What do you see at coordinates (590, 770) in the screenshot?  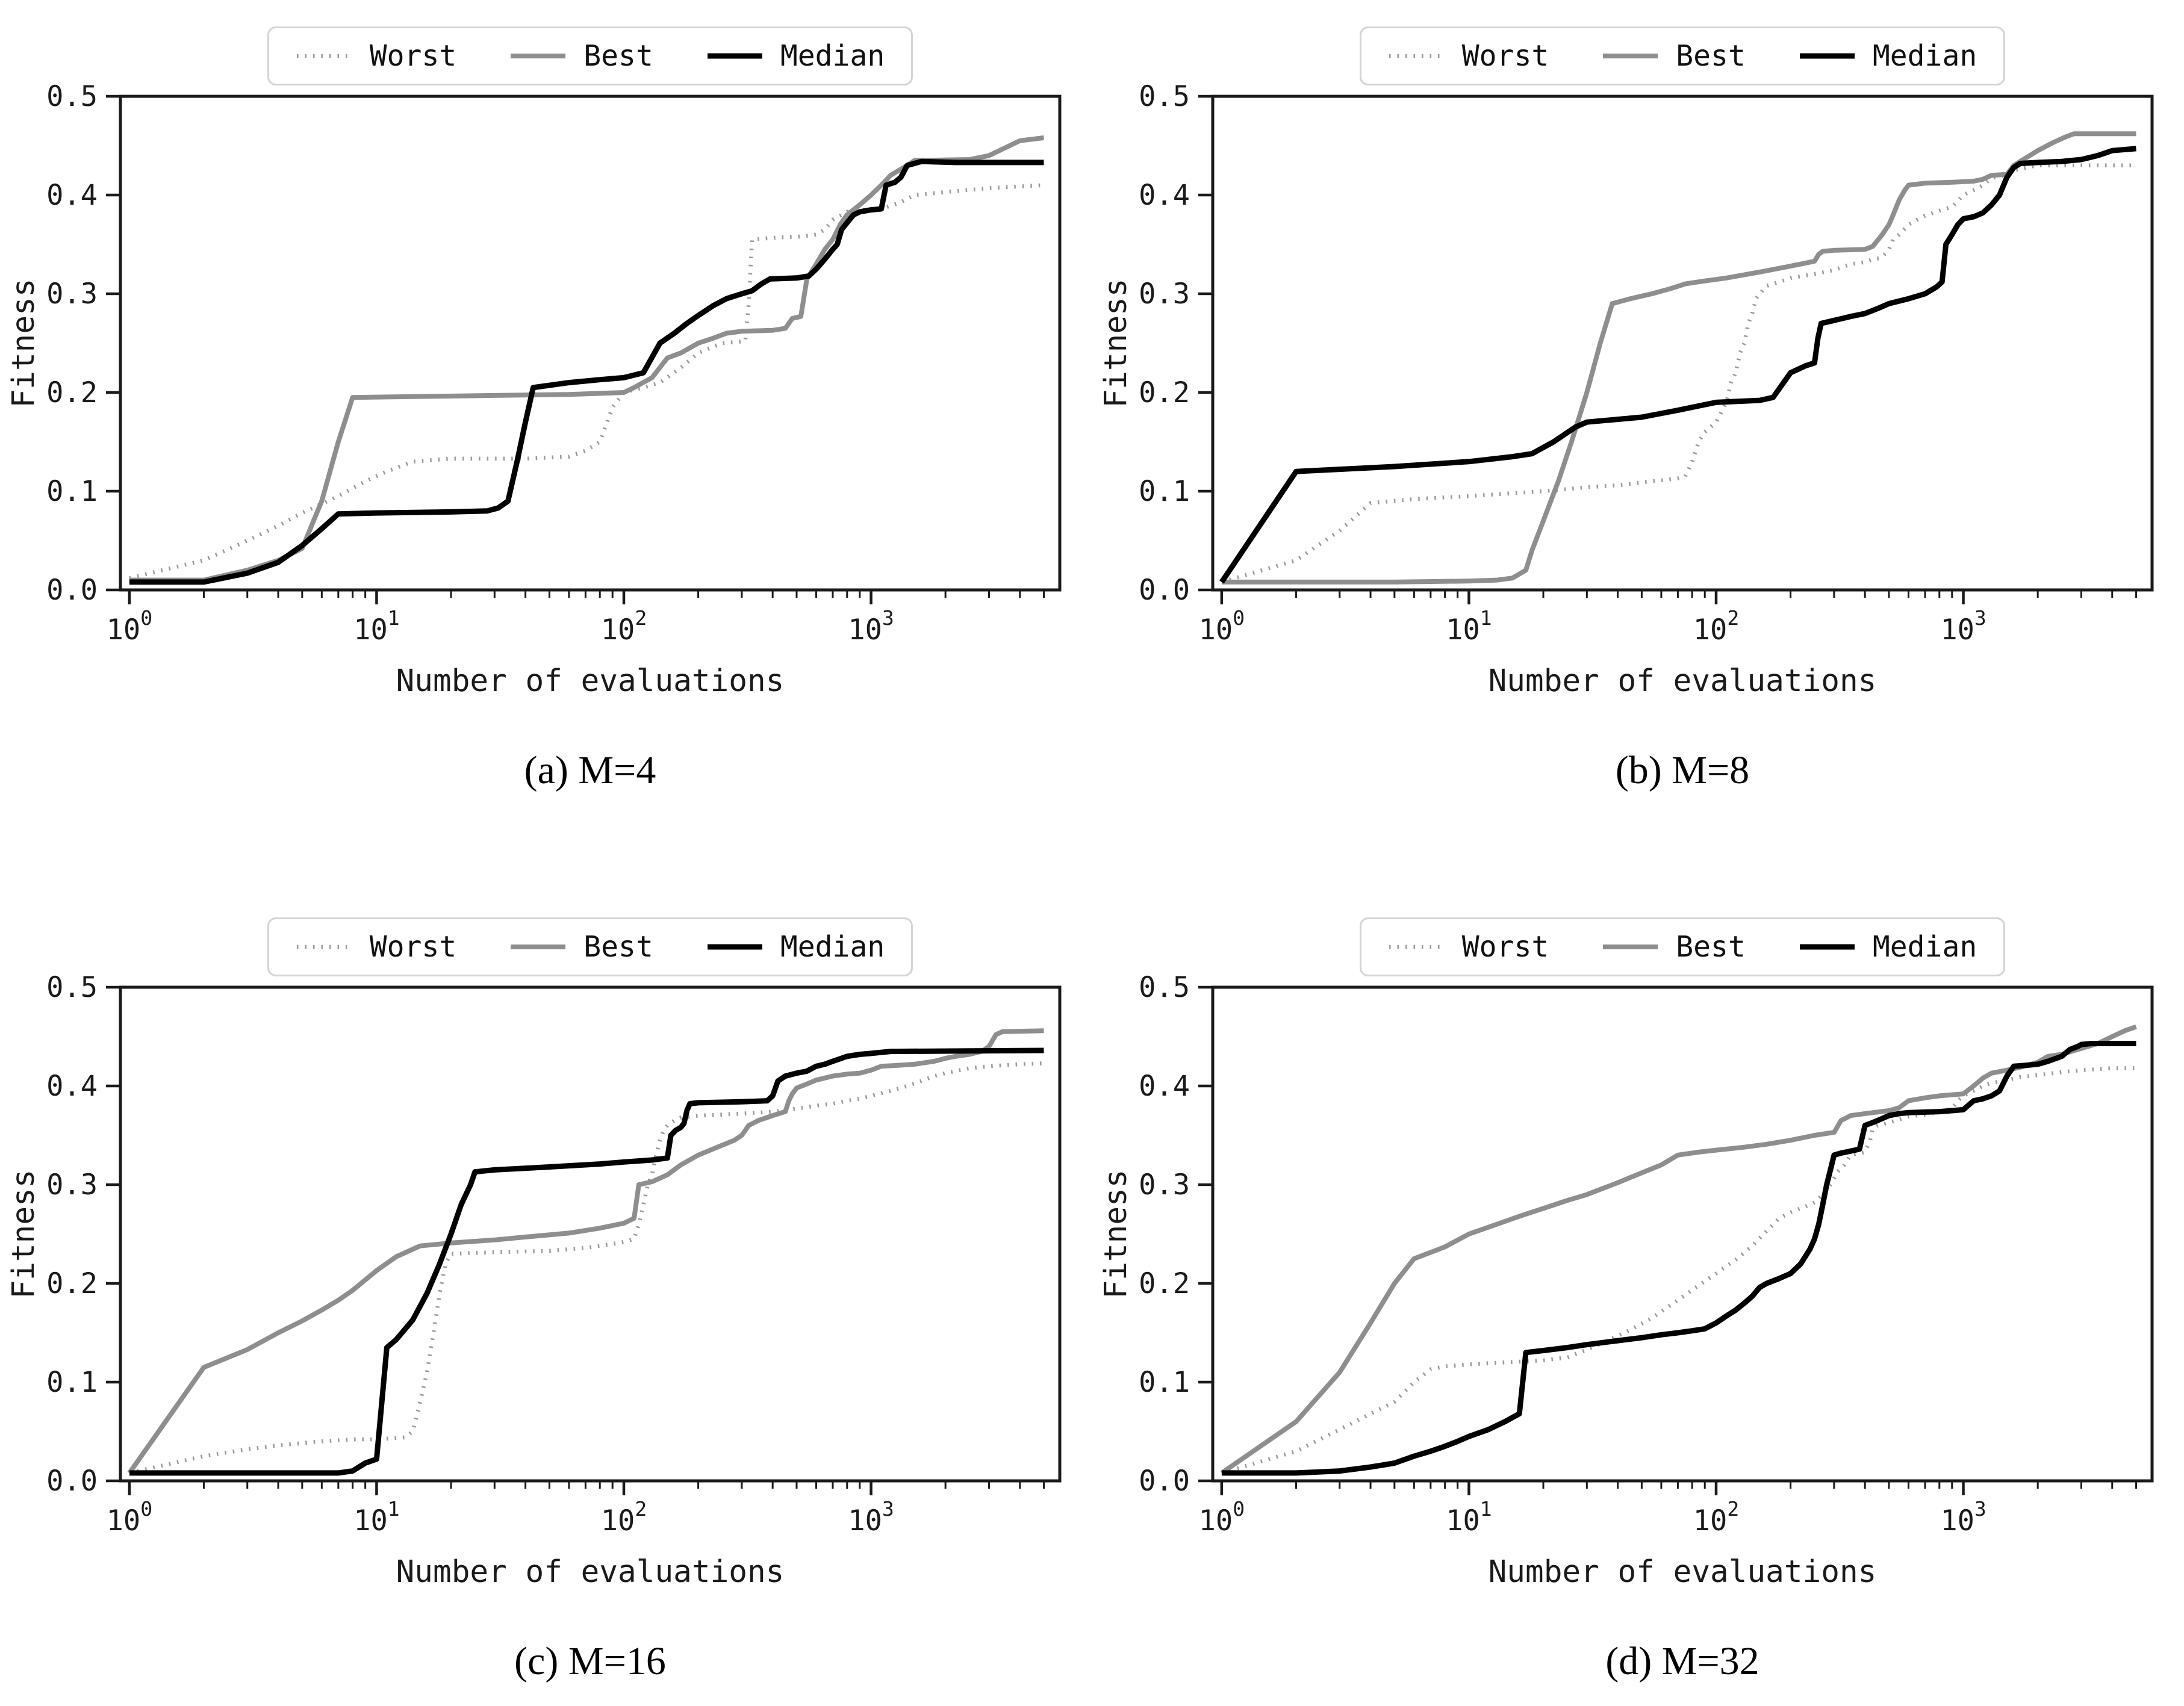 I see `caption-a: (a) M=4` at bounding box center [590, 770].